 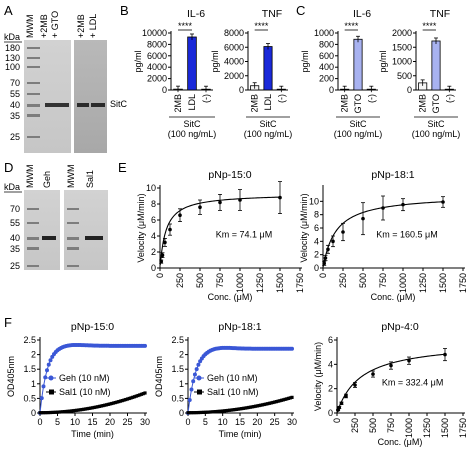 What do you see at coordinates (206, 98) in the screenshot?
I see `category-label: (-)` at bounding box center [206, 98].